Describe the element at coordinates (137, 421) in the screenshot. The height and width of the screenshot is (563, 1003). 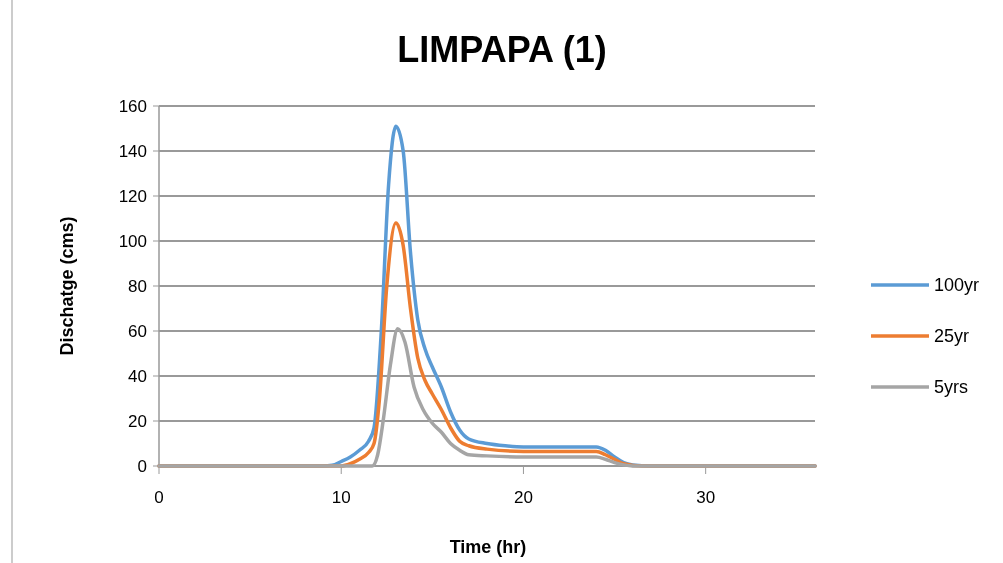
I see `y-tick-label: 20` at that location.